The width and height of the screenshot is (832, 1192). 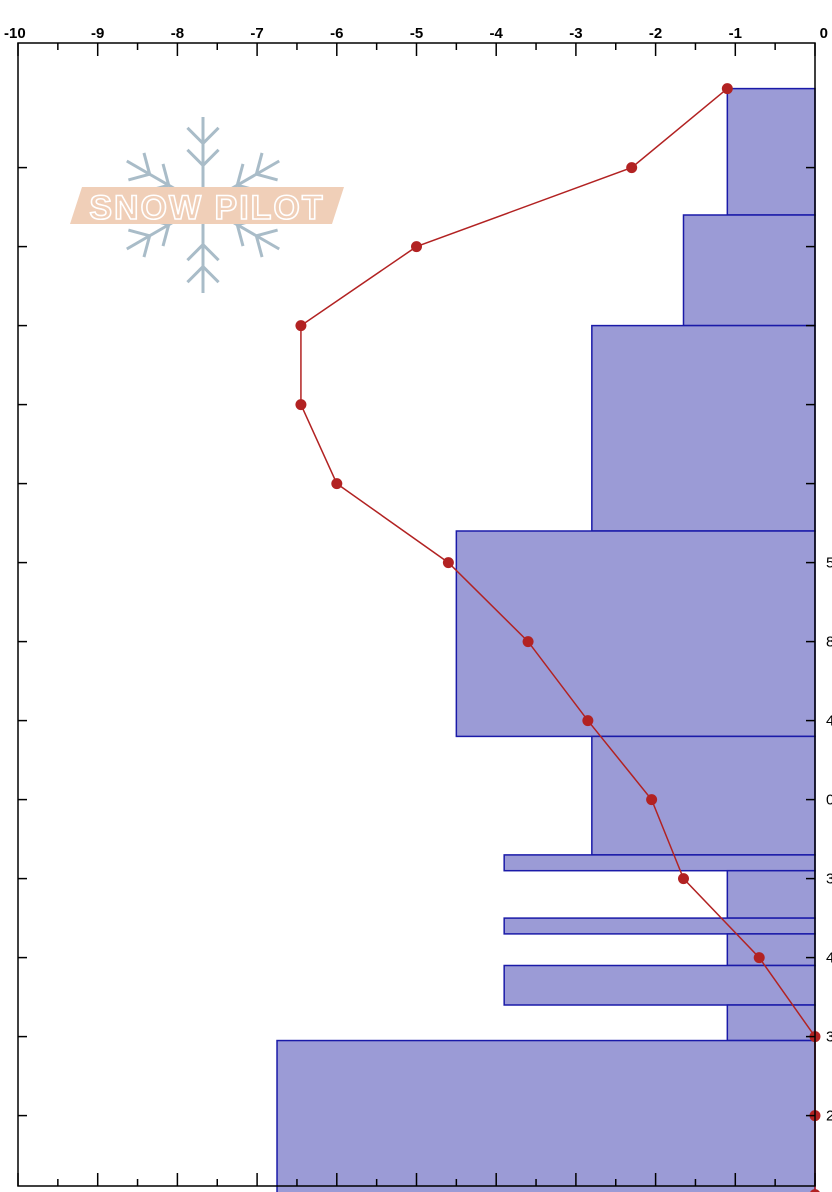 What do you see at coordinates (655, 33) in the screenshot?
I see `x-tick-label: -2` at bounding box center [655, 33].